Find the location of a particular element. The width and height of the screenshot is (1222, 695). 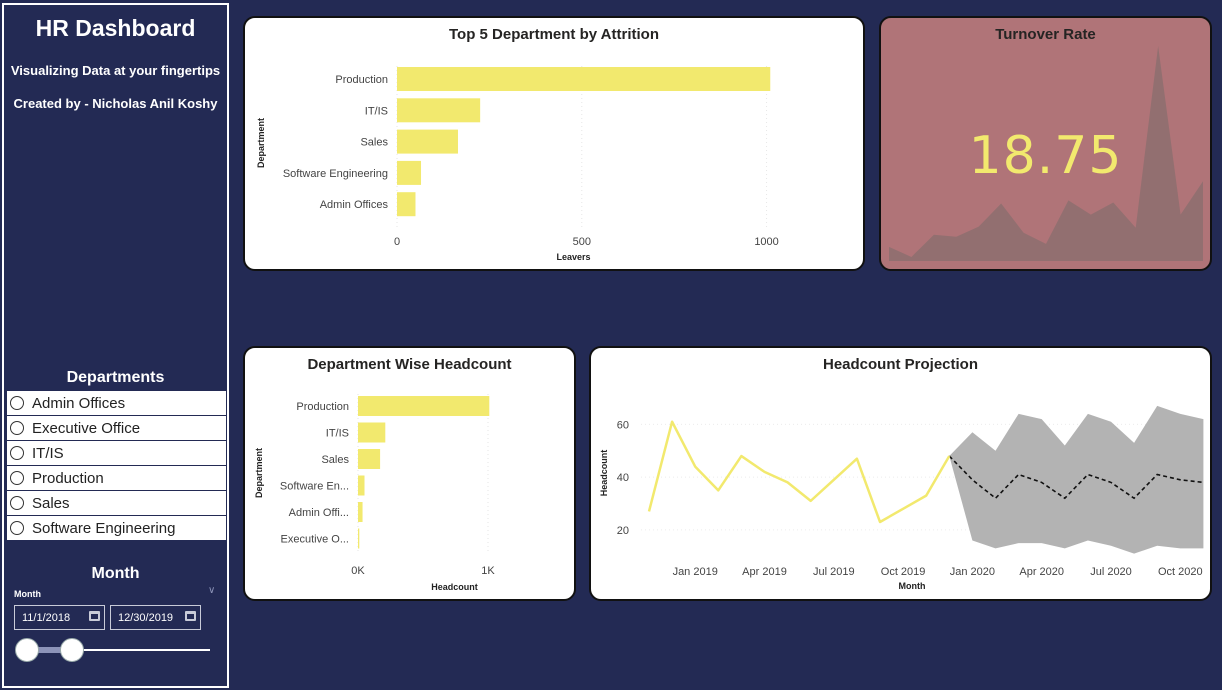

start-date-input: 11/1/2018 is located at coordinates (59, 617).